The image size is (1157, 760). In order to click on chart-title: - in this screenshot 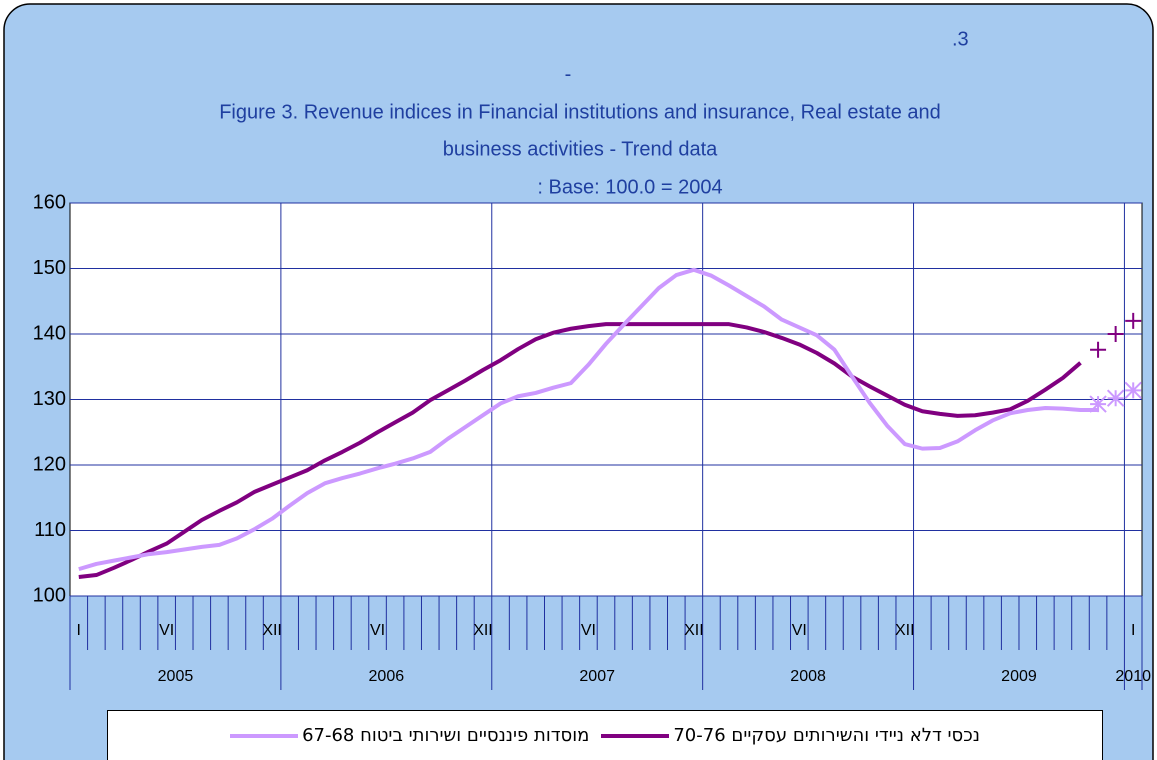, I will do `click(568, 74)`.